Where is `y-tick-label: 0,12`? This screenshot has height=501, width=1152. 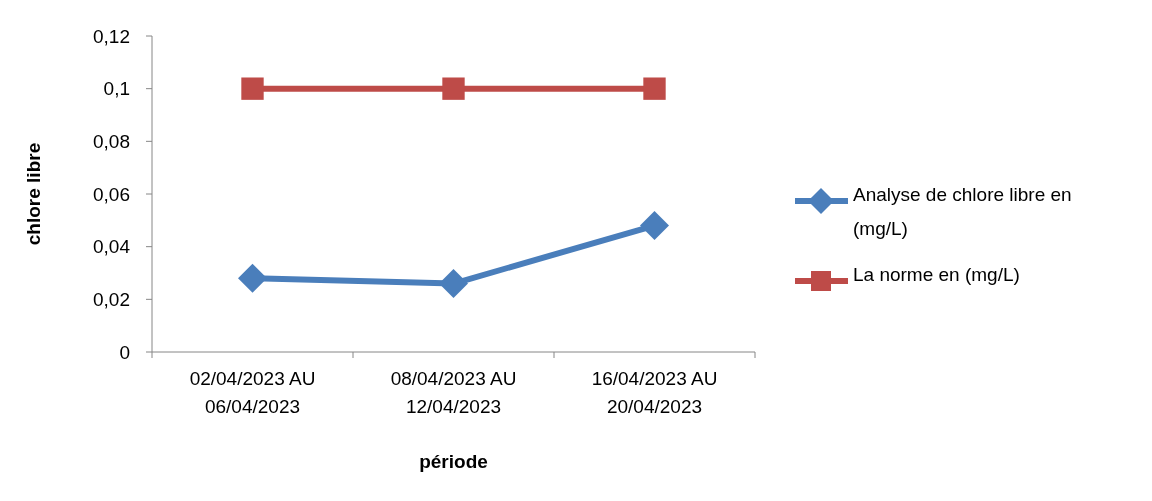 y-tick-label: 0,12 is located at coordinates (111, 36).